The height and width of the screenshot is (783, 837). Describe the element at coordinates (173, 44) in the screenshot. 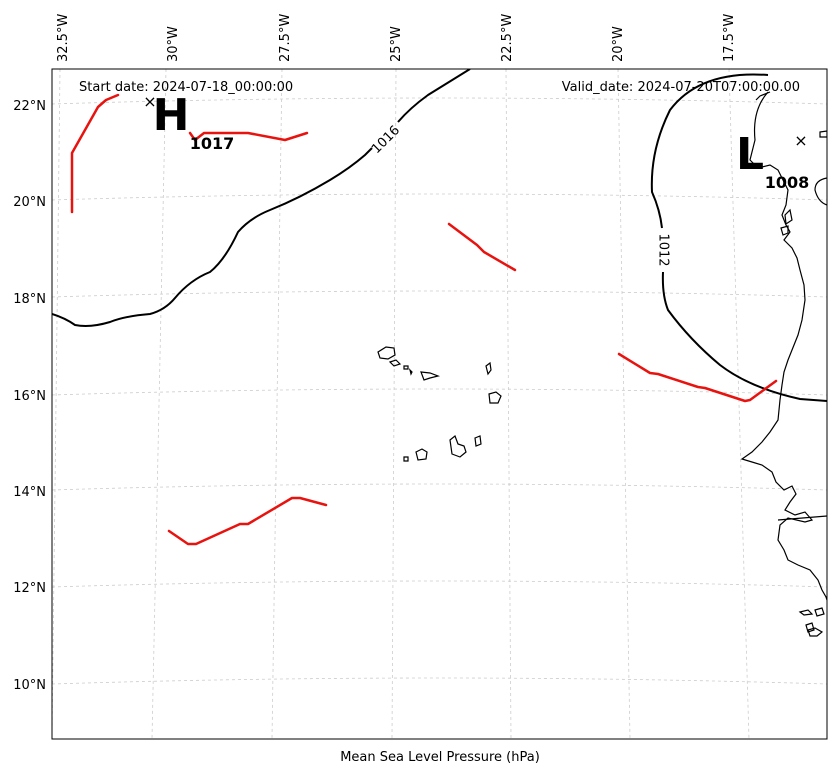

I see `lon-tick-label: 30°W` at that location.